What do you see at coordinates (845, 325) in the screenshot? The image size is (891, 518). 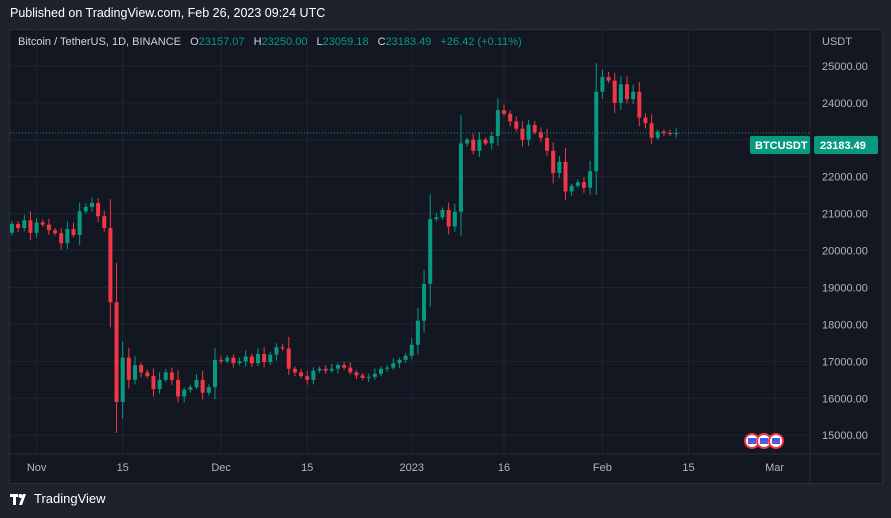 I see `y-tick-label: 18000.00` at bounding box center [845, 325].